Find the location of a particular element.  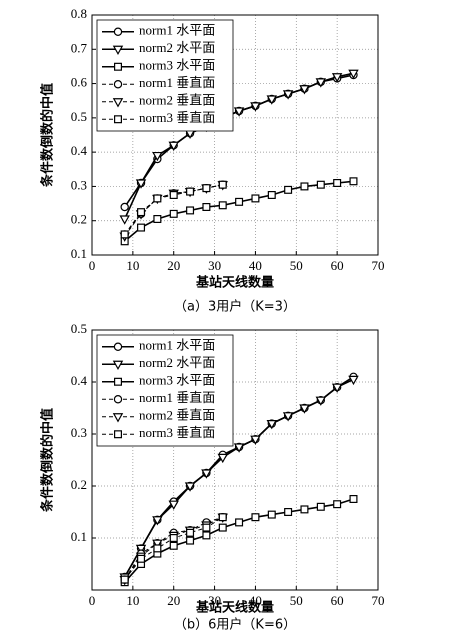

y-tick-label: 0.8 is located at coordinates (79, 13).